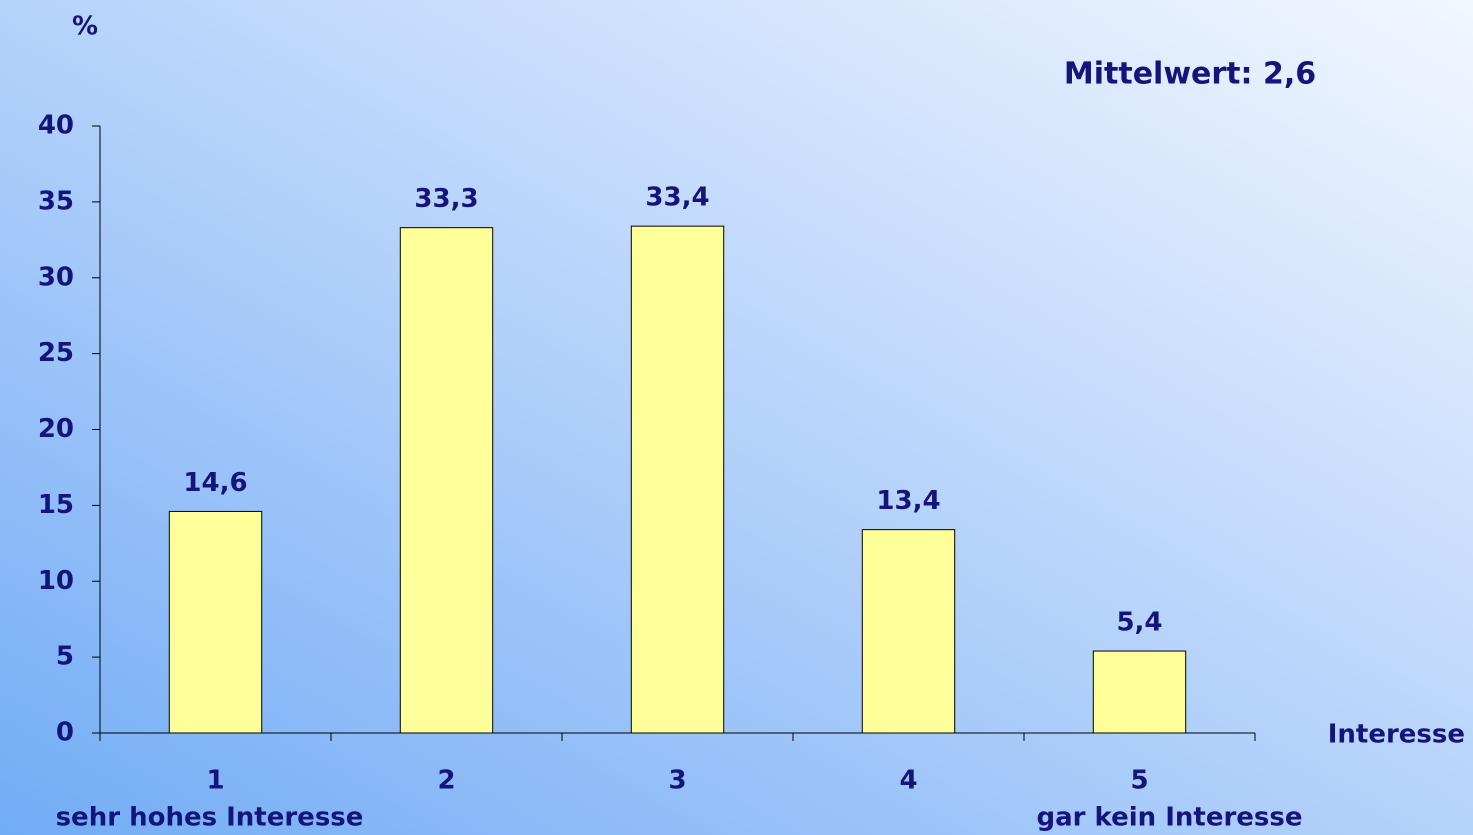  Describe the element at coordinates (1169, 818) in the screenshot. I see `category-note: gar kein Interesse` at that location.